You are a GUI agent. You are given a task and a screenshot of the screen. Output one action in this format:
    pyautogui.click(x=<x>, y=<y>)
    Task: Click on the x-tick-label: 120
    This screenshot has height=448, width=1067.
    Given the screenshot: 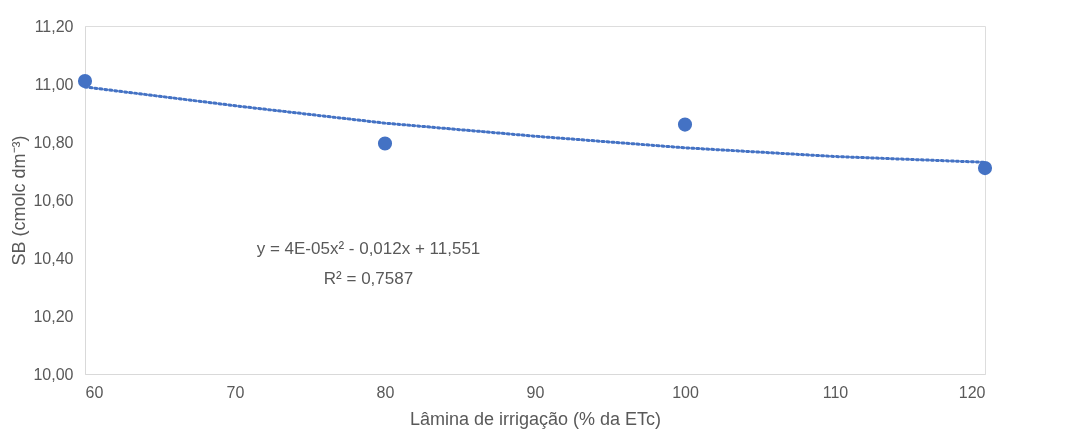 What is the action you would take?
    pyautogui.click(x=972, y=392)
    